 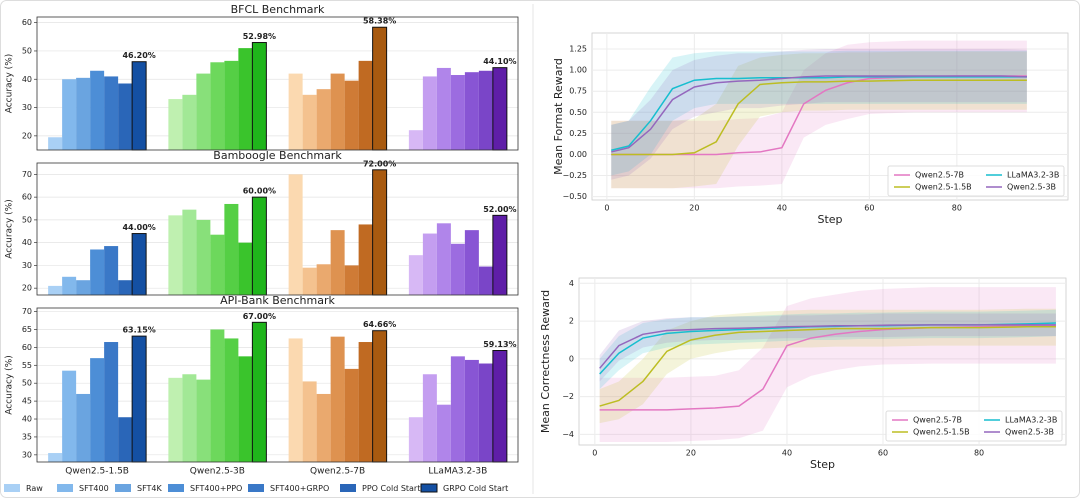 What do you see at coordinates (594, 453) in the screenshot?
I see `x-tick-label: 0` at bounding box center [594, 453].